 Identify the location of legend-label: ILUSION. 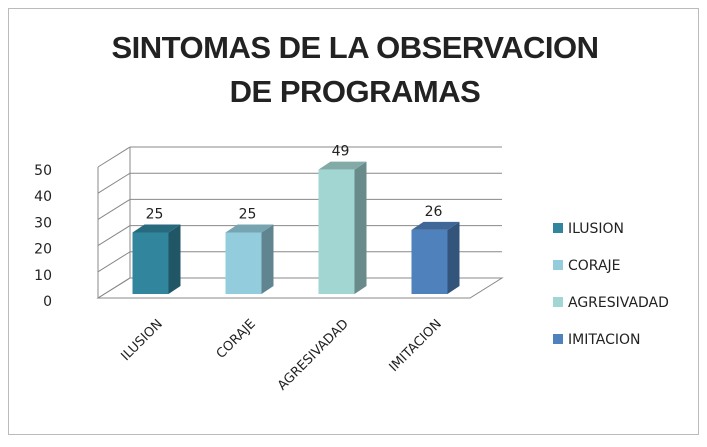
(596, 229).